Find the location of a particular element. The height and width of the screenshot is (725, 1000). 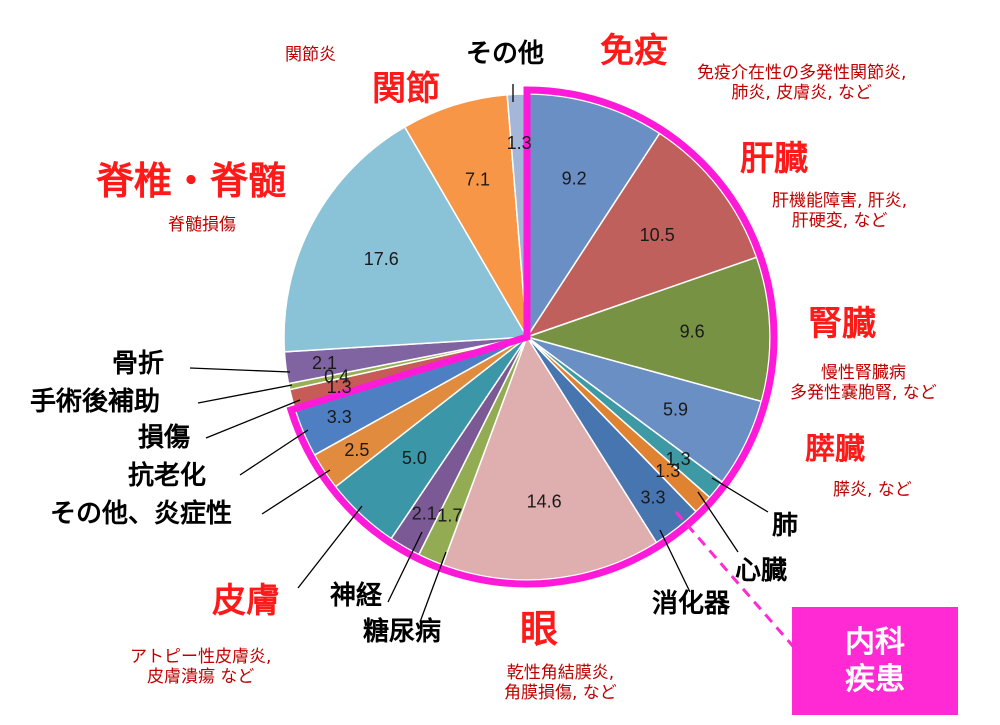

label-skin: 皮膚 is located at coordinates (246, 601).